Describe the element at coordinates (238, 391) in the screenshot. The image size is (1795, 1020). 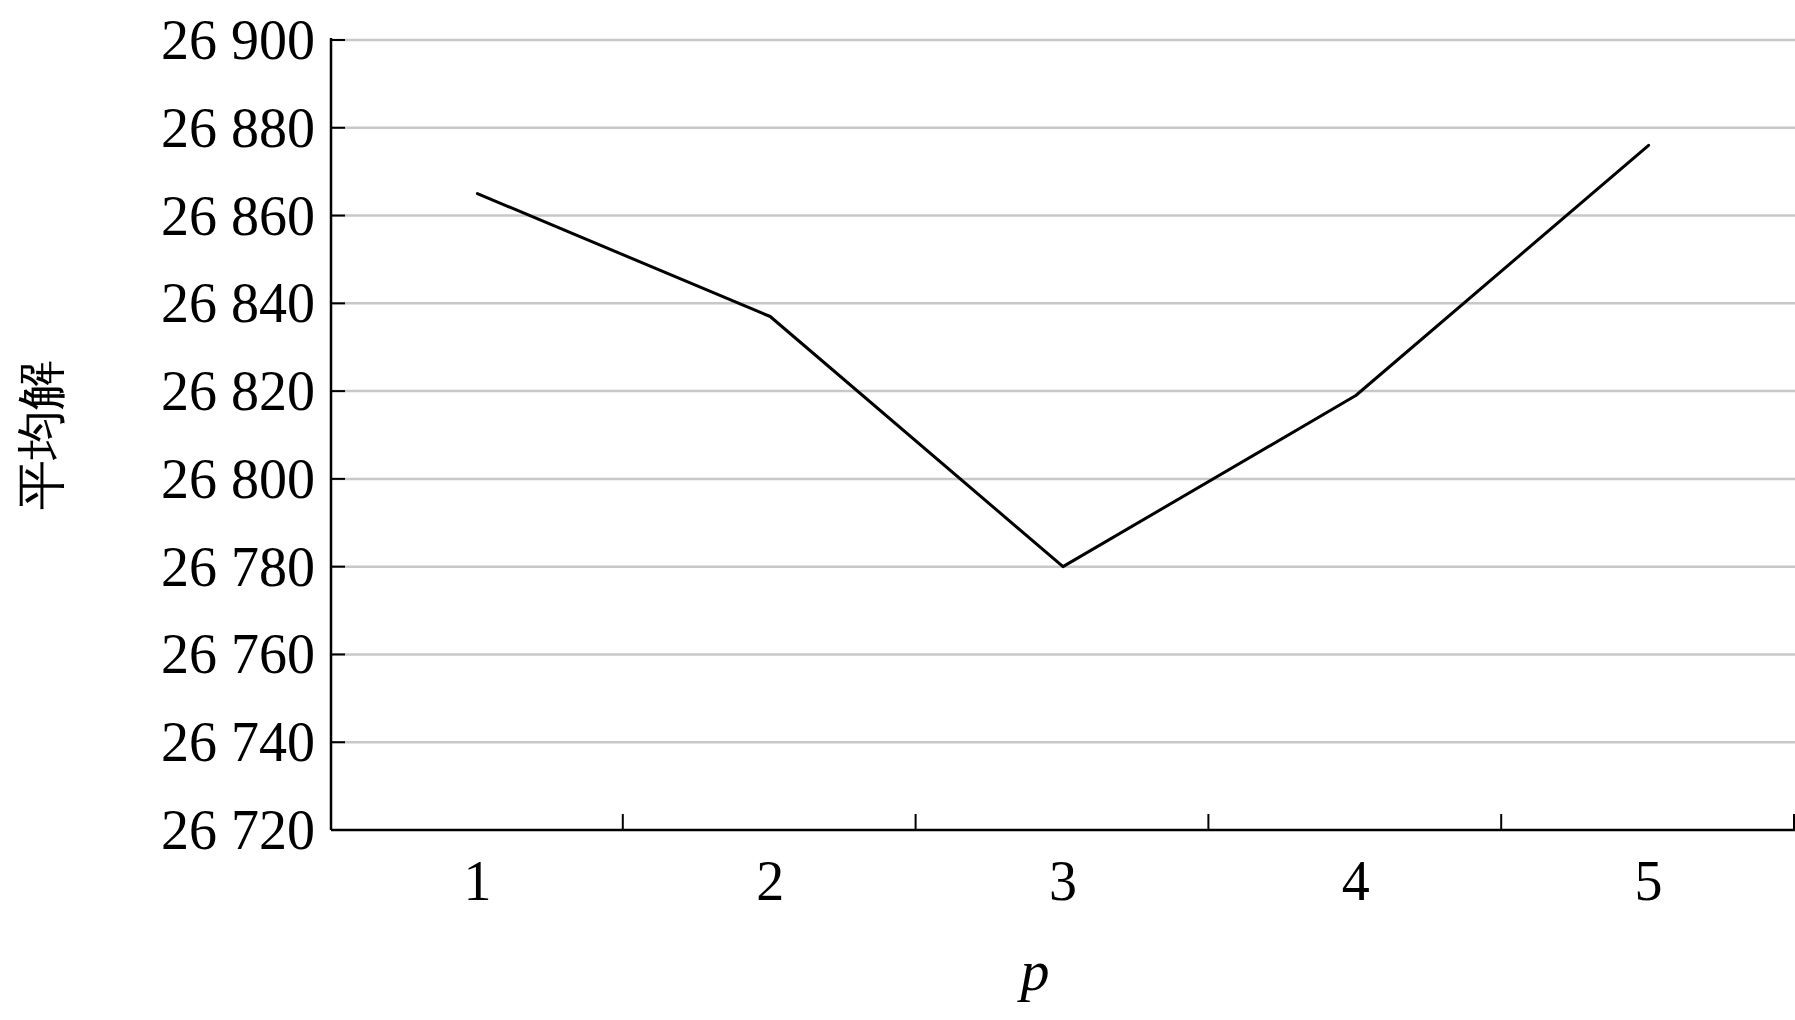
I see `y-tick-label: 26 820` at that location.